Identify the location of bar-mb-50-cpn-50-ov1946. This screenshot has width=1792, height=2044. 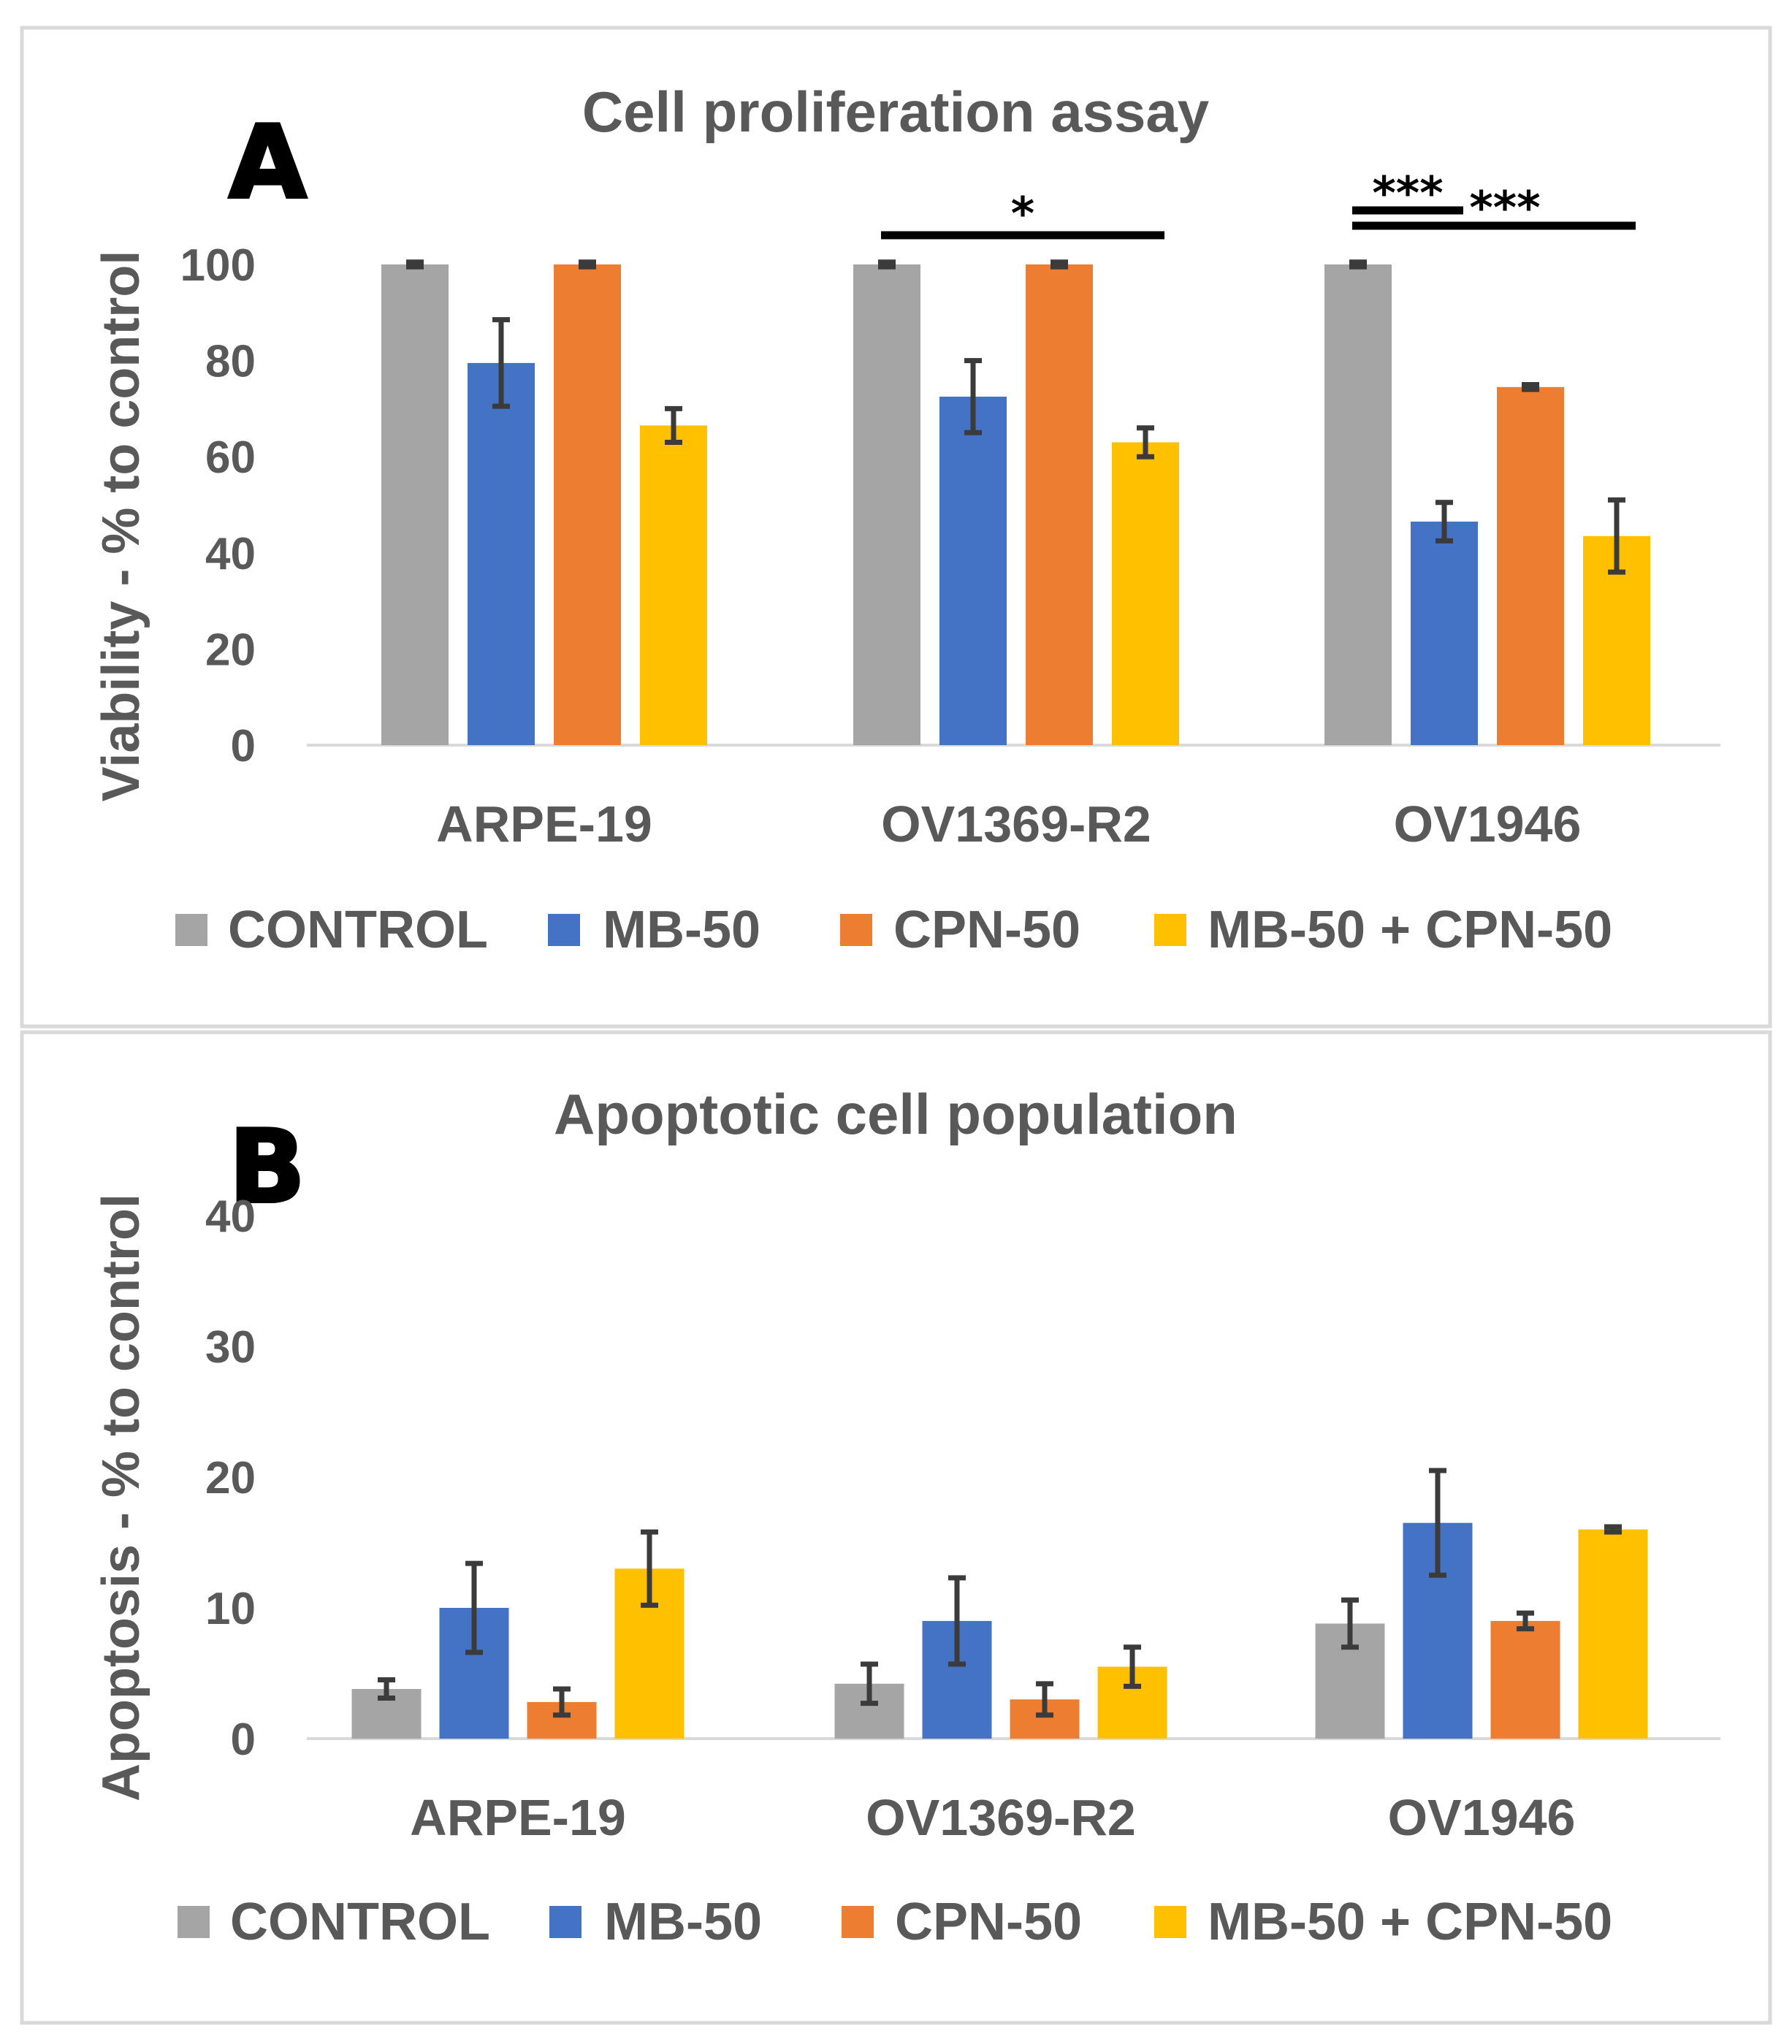
(1613, 1634).